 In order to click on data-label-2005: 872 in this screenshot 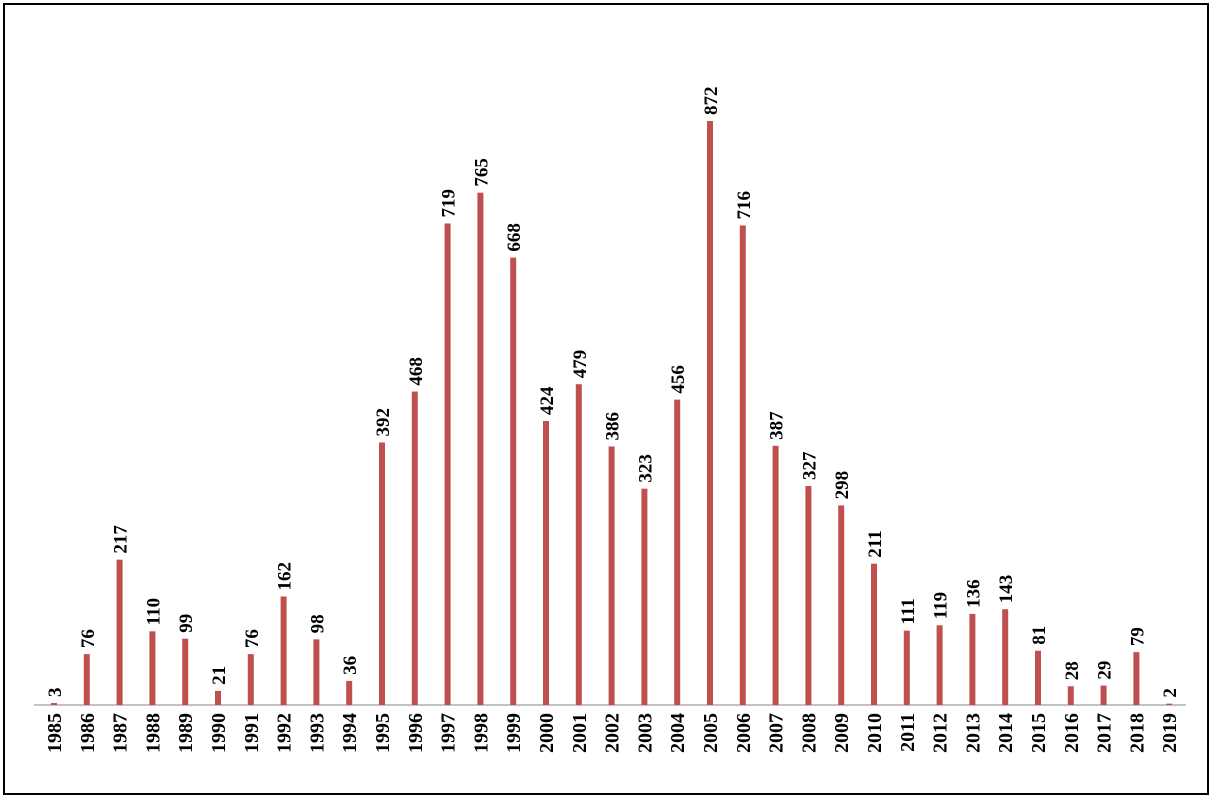, I will do `click(711, 101)`.